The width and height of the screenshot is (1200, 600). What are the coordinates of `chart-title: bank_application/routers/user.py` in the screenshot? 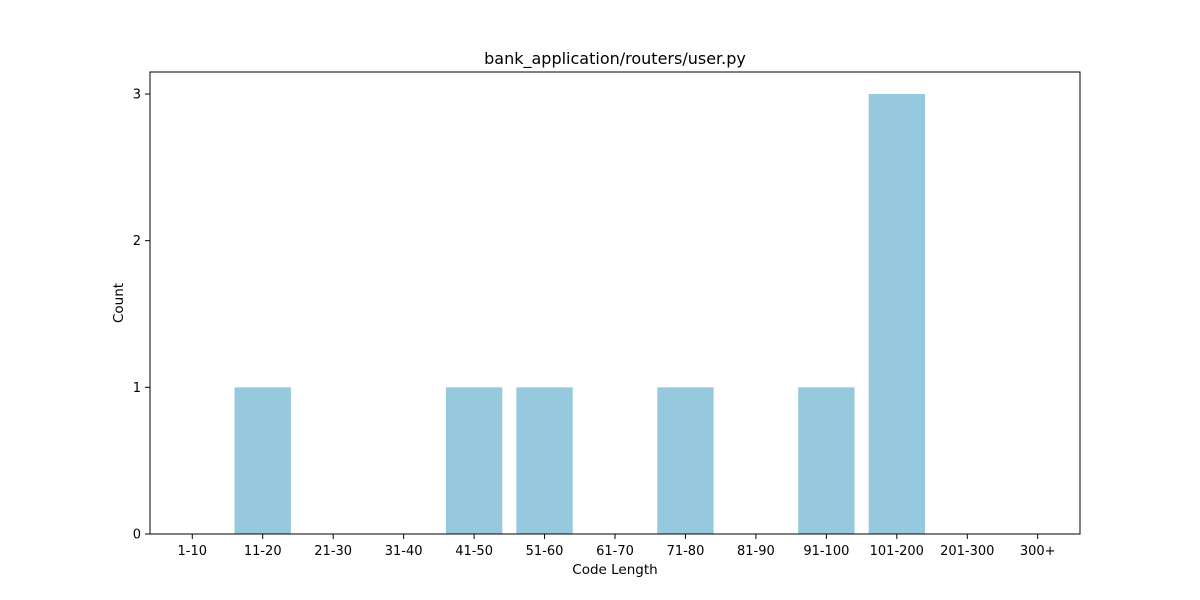 It's located at (615, 59).